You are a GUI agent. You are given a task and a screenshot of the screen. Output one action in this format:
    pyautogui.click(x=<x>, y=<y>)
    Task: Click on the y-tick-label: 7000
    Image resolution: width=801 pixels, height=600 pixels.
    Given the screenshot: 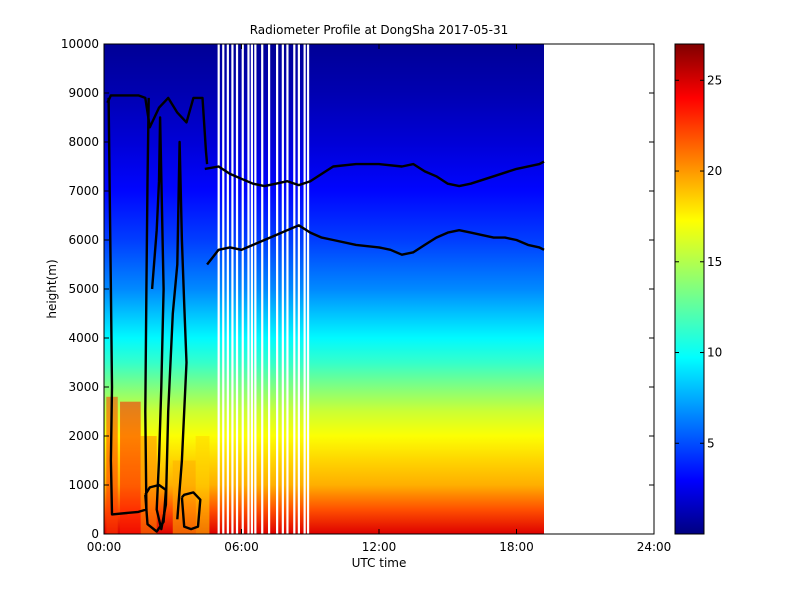 What is the action you would take?
    pyautogui.click(x=83, y=191)
    